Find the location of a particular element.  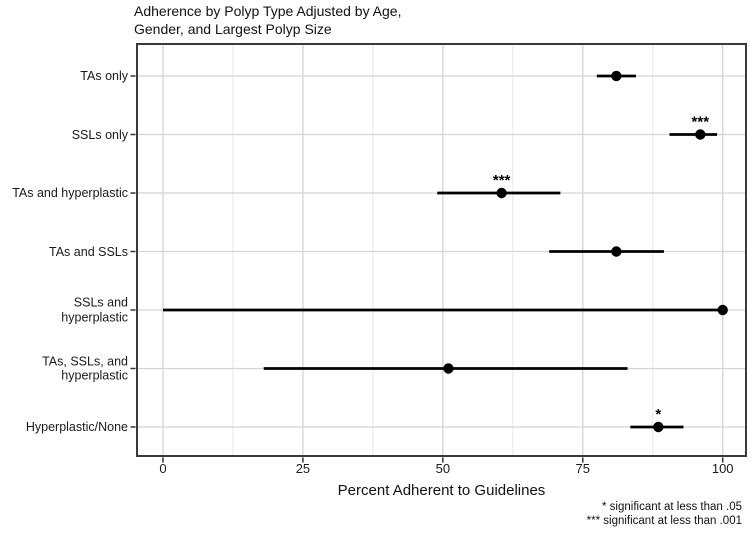

x-axis-tick-label: 0 is located at coordinates (163, 468).